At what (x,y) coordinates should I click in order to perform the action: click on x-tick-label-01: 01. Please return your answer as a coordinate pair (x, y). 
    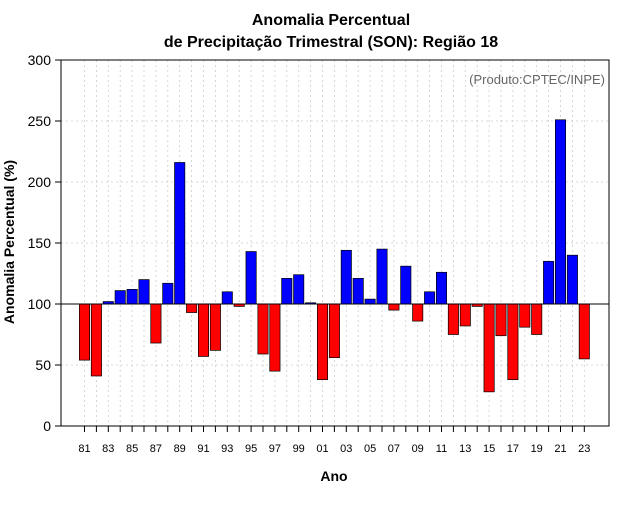
    Looking at the image, I should click on (322, 449).